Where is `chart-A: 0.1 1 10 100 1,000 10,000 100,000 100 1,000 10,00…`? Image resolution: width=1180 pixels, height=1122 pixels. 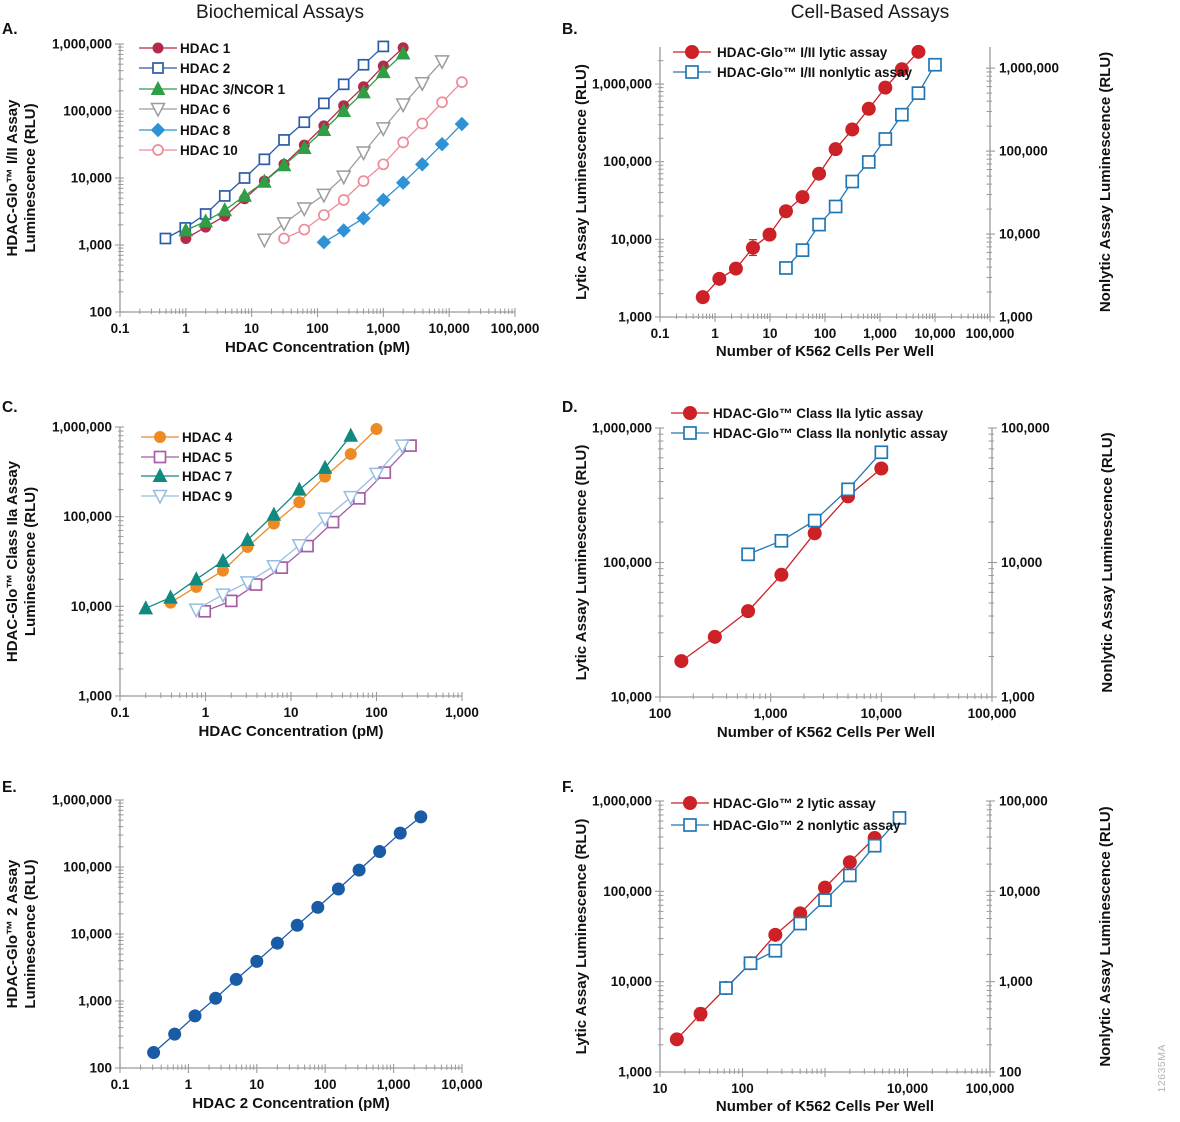
chart-A: 0.1 1 10 100 1,000 10,000 100,000 100 1,000 10,00… is located at coordinates (270, 188).